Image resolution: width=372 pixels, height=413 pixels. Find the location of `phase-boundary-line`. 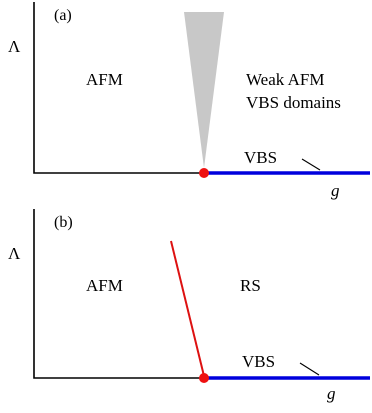

phase-boundary-line is located at coordinates (187, 308).